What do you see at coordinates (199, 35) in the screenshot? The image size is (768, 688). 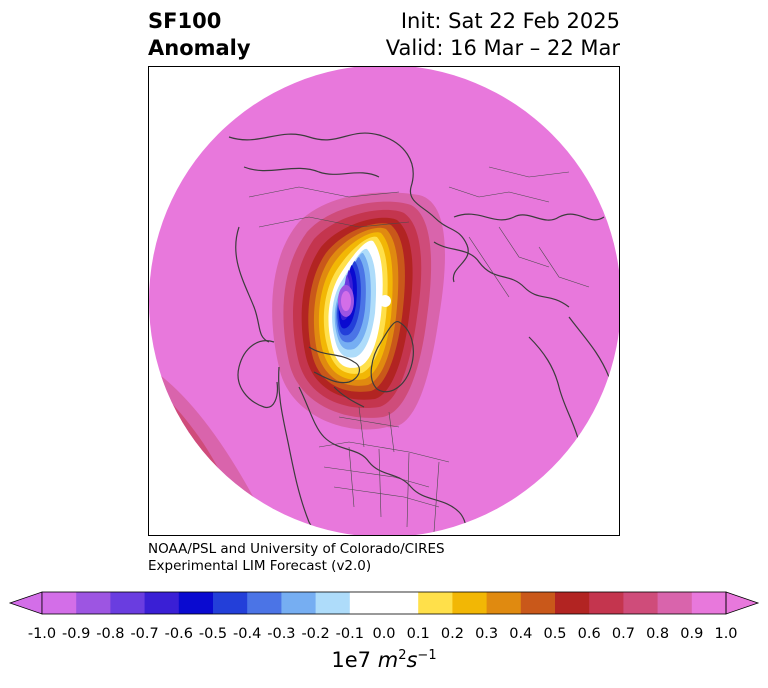 I see `map-title: SF100 Anomaly` at bounding box center [199, 35].